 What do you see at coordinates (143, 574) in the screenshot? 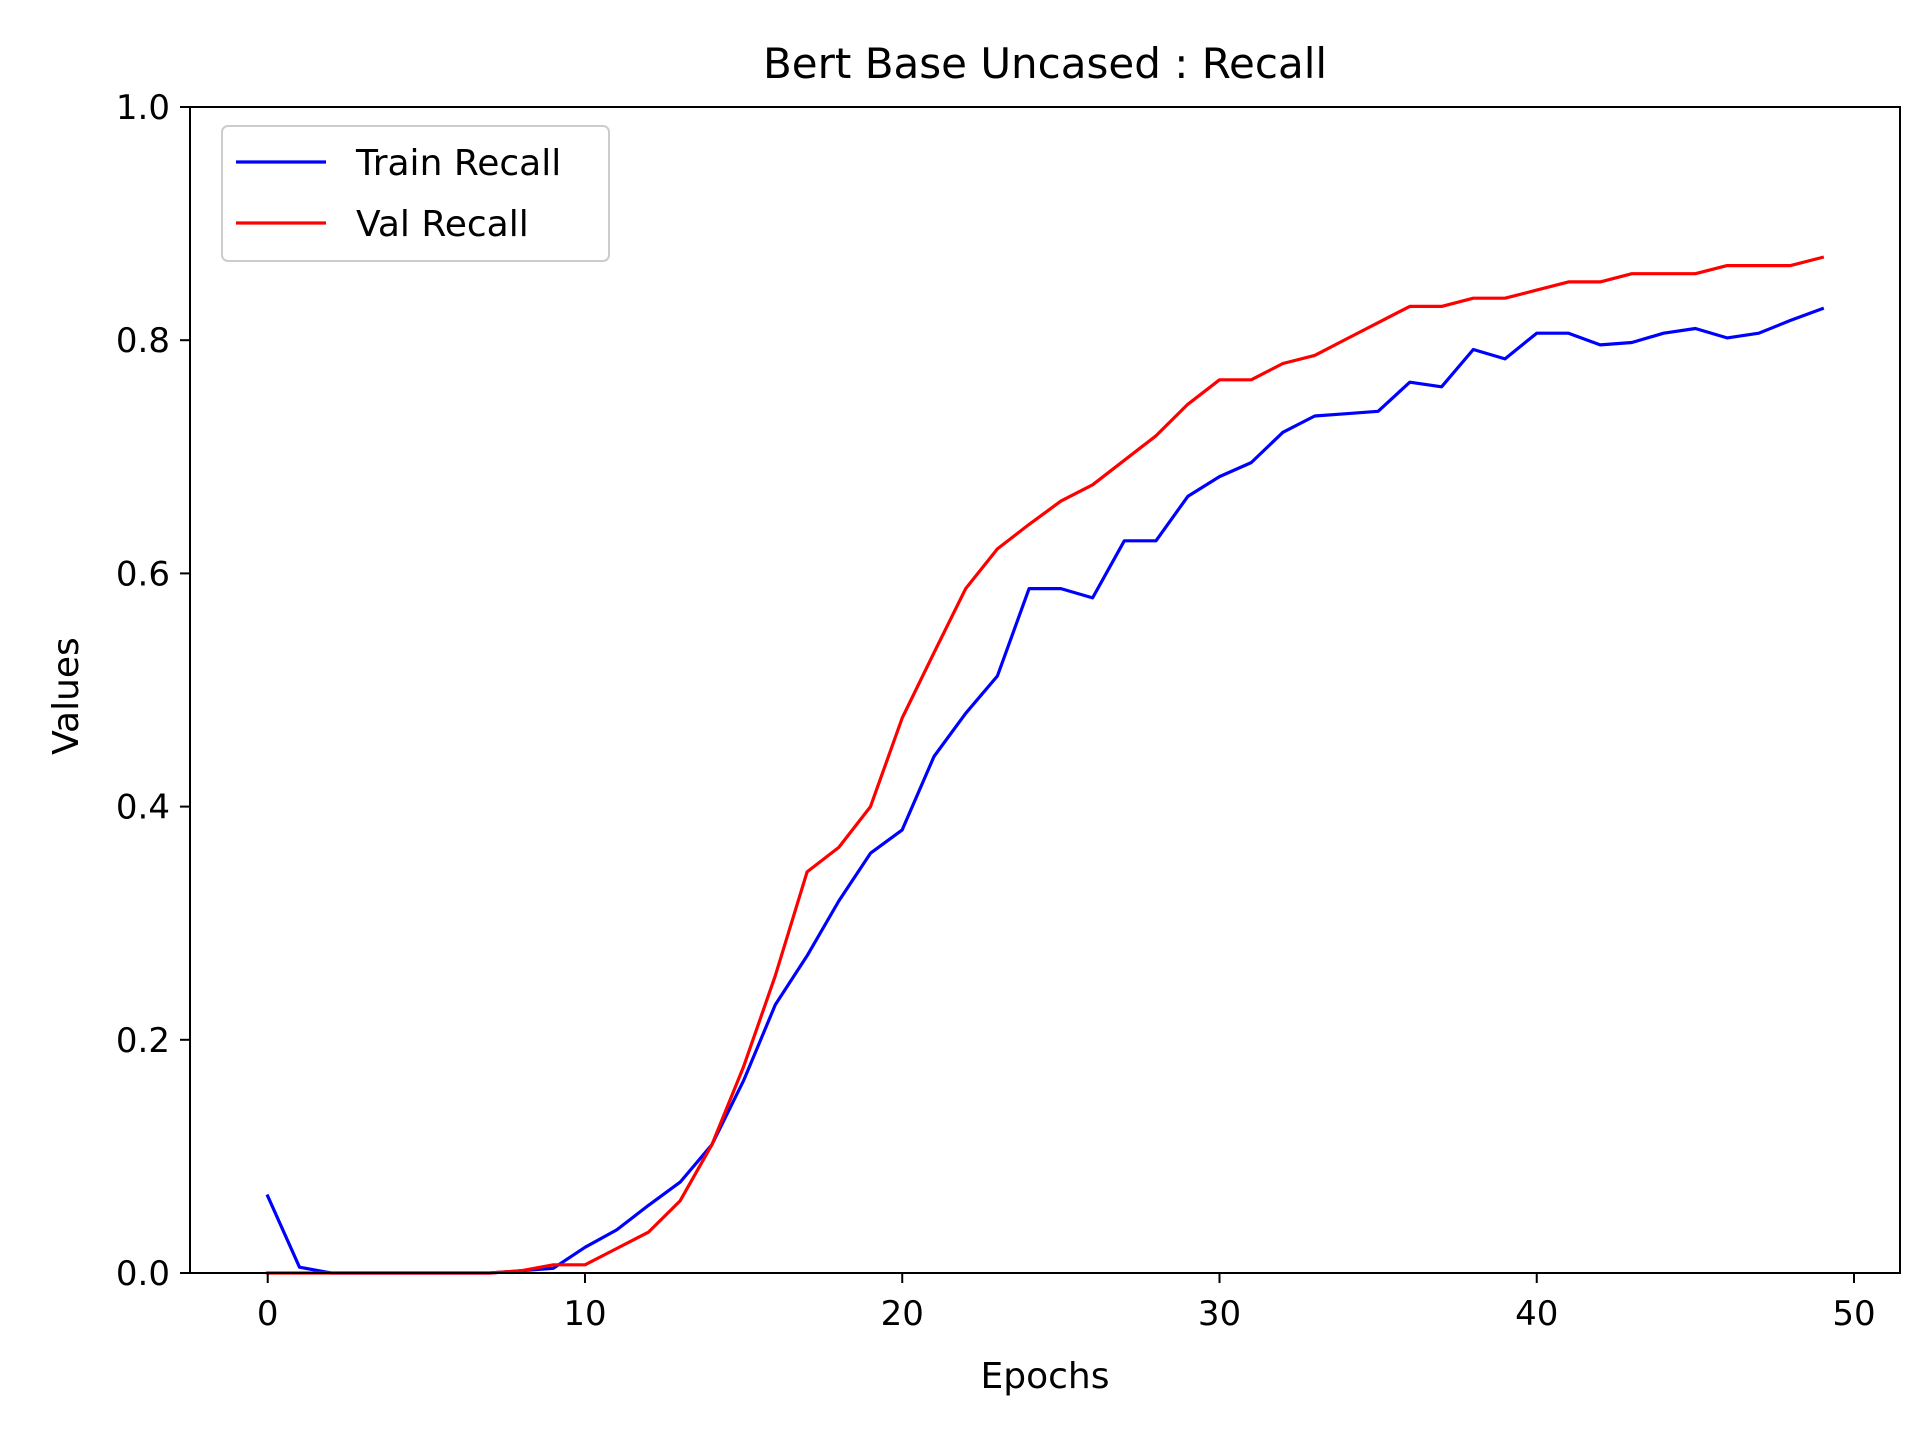
I see `y-tick-label: 0.6` at bounding box center [143, 574].